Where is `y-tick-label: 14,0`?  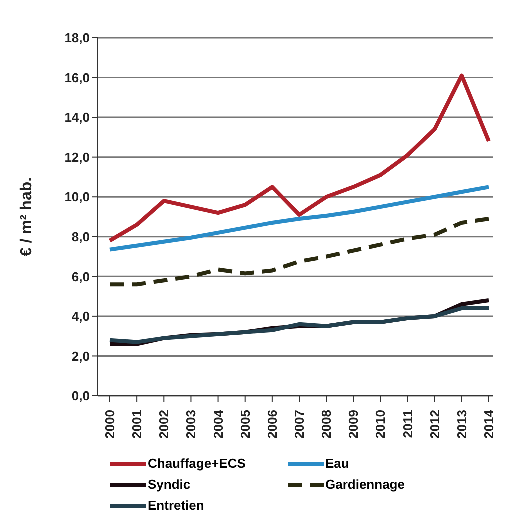
y-tick-label: 14,0 is located at coordinates (77, 118).